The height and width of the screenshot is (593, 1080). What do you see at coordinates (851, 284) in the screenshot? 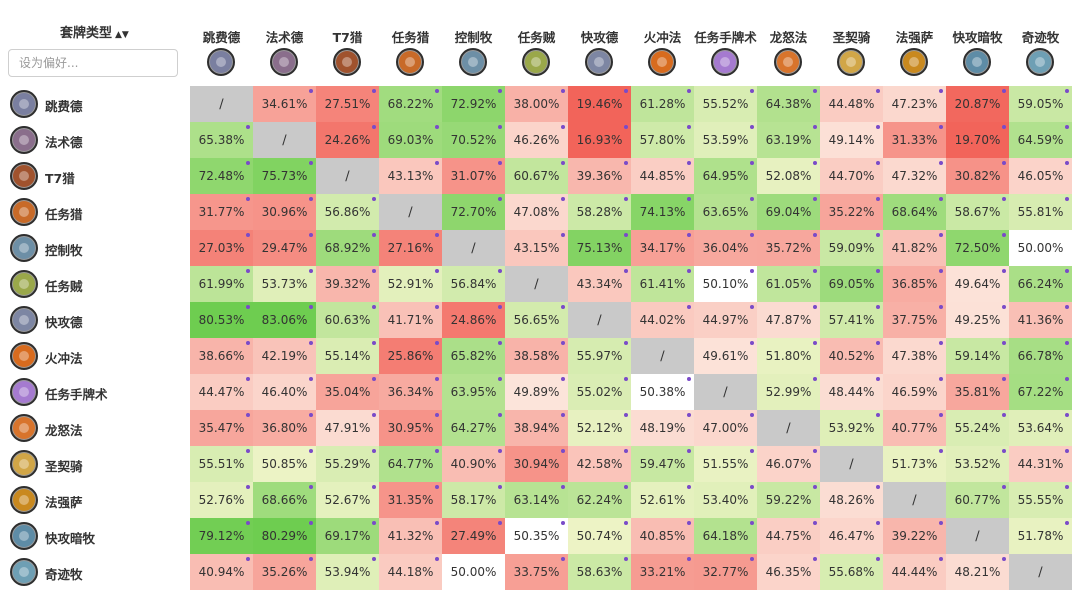
I see `matchup-cell: 69.05%` at bounding box center [851, 284].